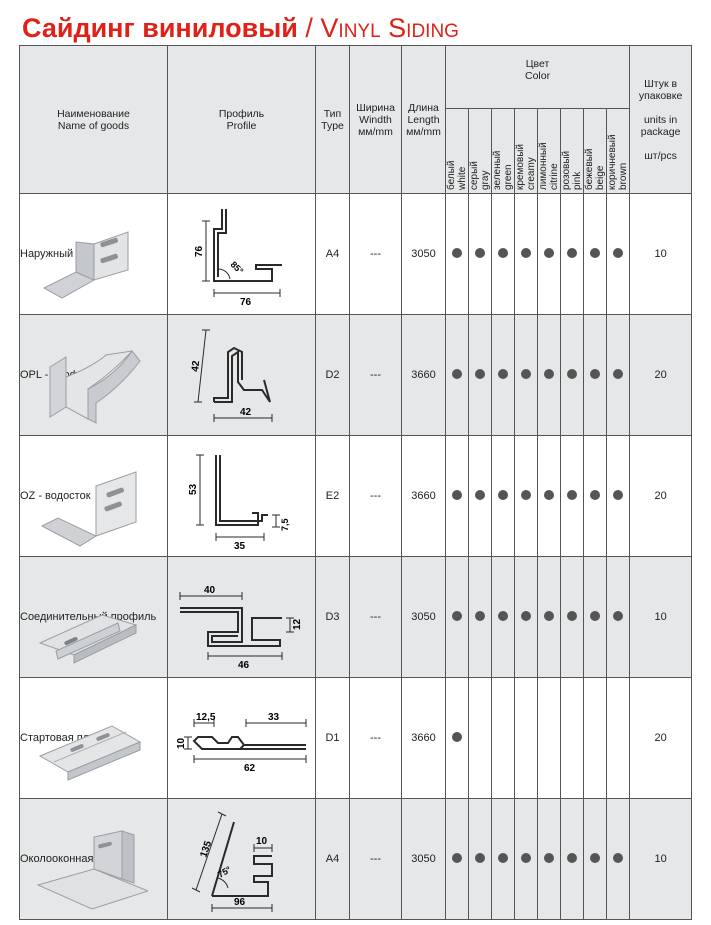 This screenshot has width=711, height=925. I want to click on product-name-cell: Наружный угол, so click(93, 254).